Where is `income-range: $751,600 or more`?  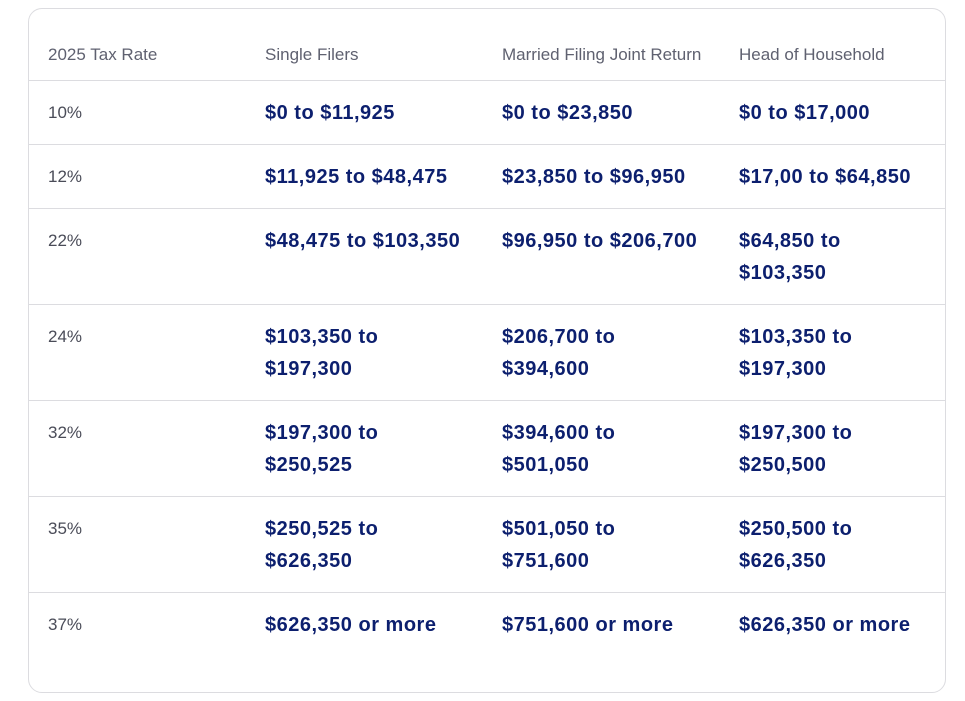 income-range: $751,600 or more is located at coordinates (588, 625).